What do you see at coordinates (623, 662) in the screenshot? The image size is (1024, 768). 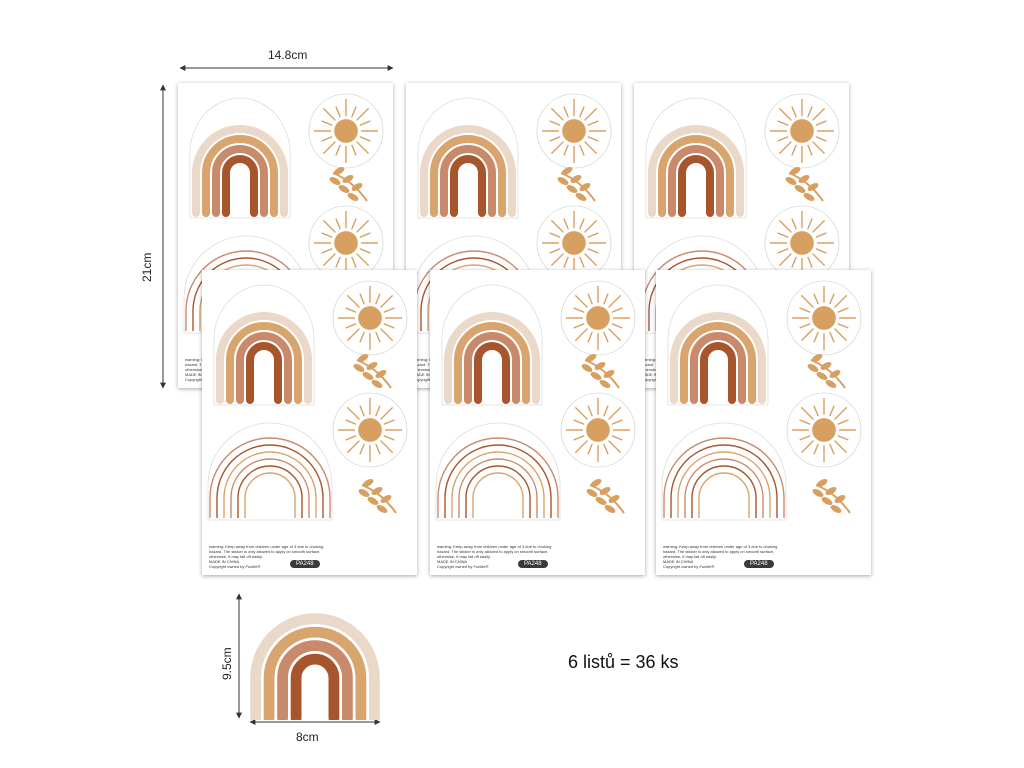 I see `quantity-caption: 6 listů = 36 ks` at bounding box center [623, 662].